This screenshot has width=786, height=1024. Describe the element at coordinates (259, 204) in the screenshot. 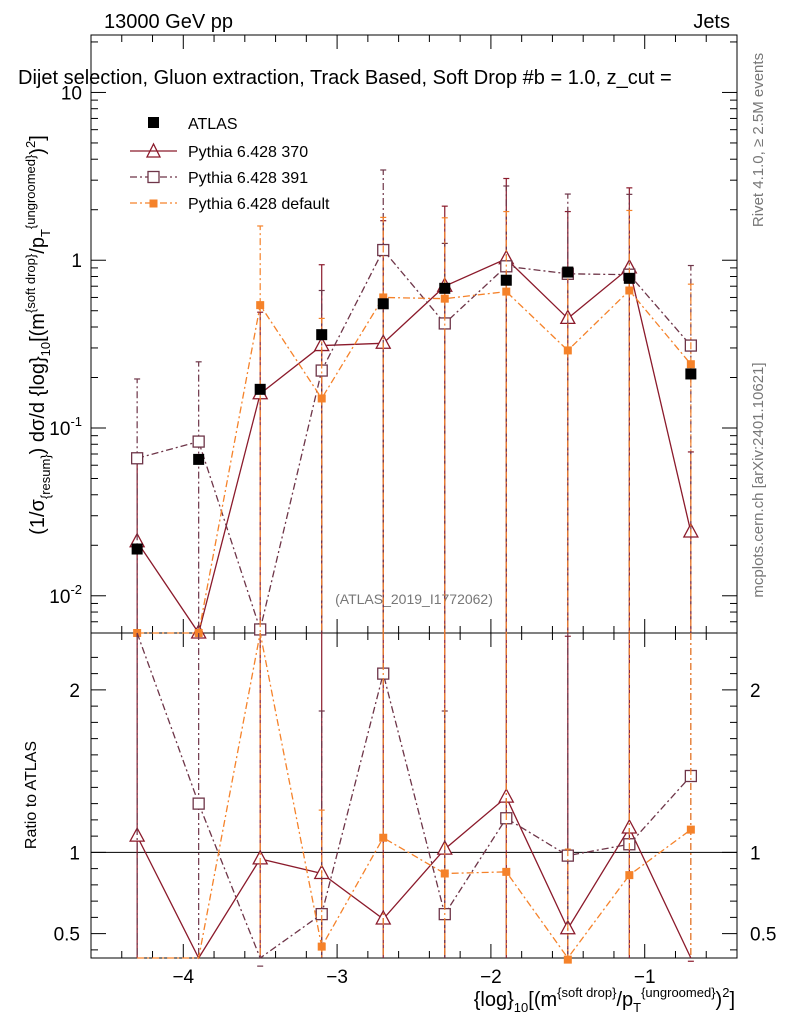

I see `legend-label-pdef: Pythia 6.428 default` at that location.